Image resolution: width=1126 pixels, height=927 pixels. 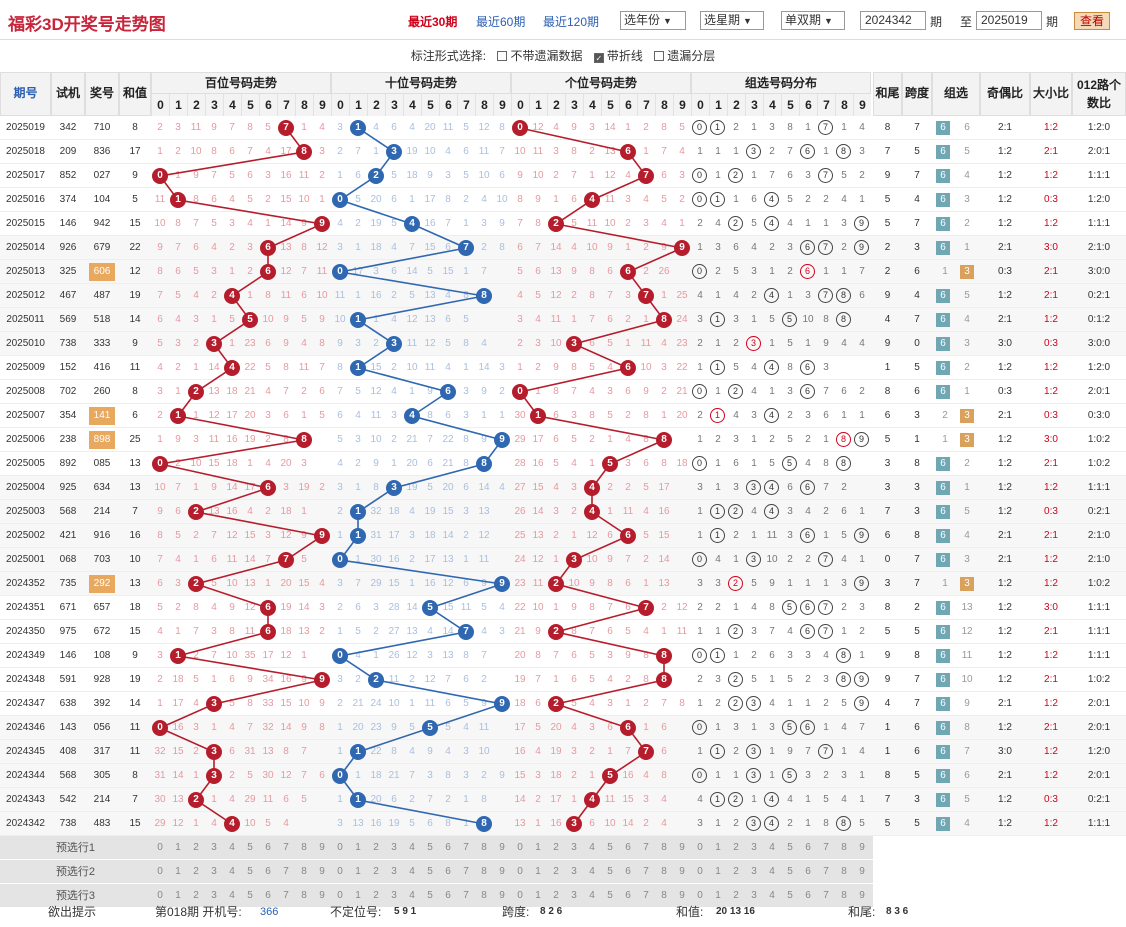 What do you see at coordinates (539, 56) in the screenshot?
I see `option-no-miss: 不带遗漏数据` at bounding box center [539, 56].